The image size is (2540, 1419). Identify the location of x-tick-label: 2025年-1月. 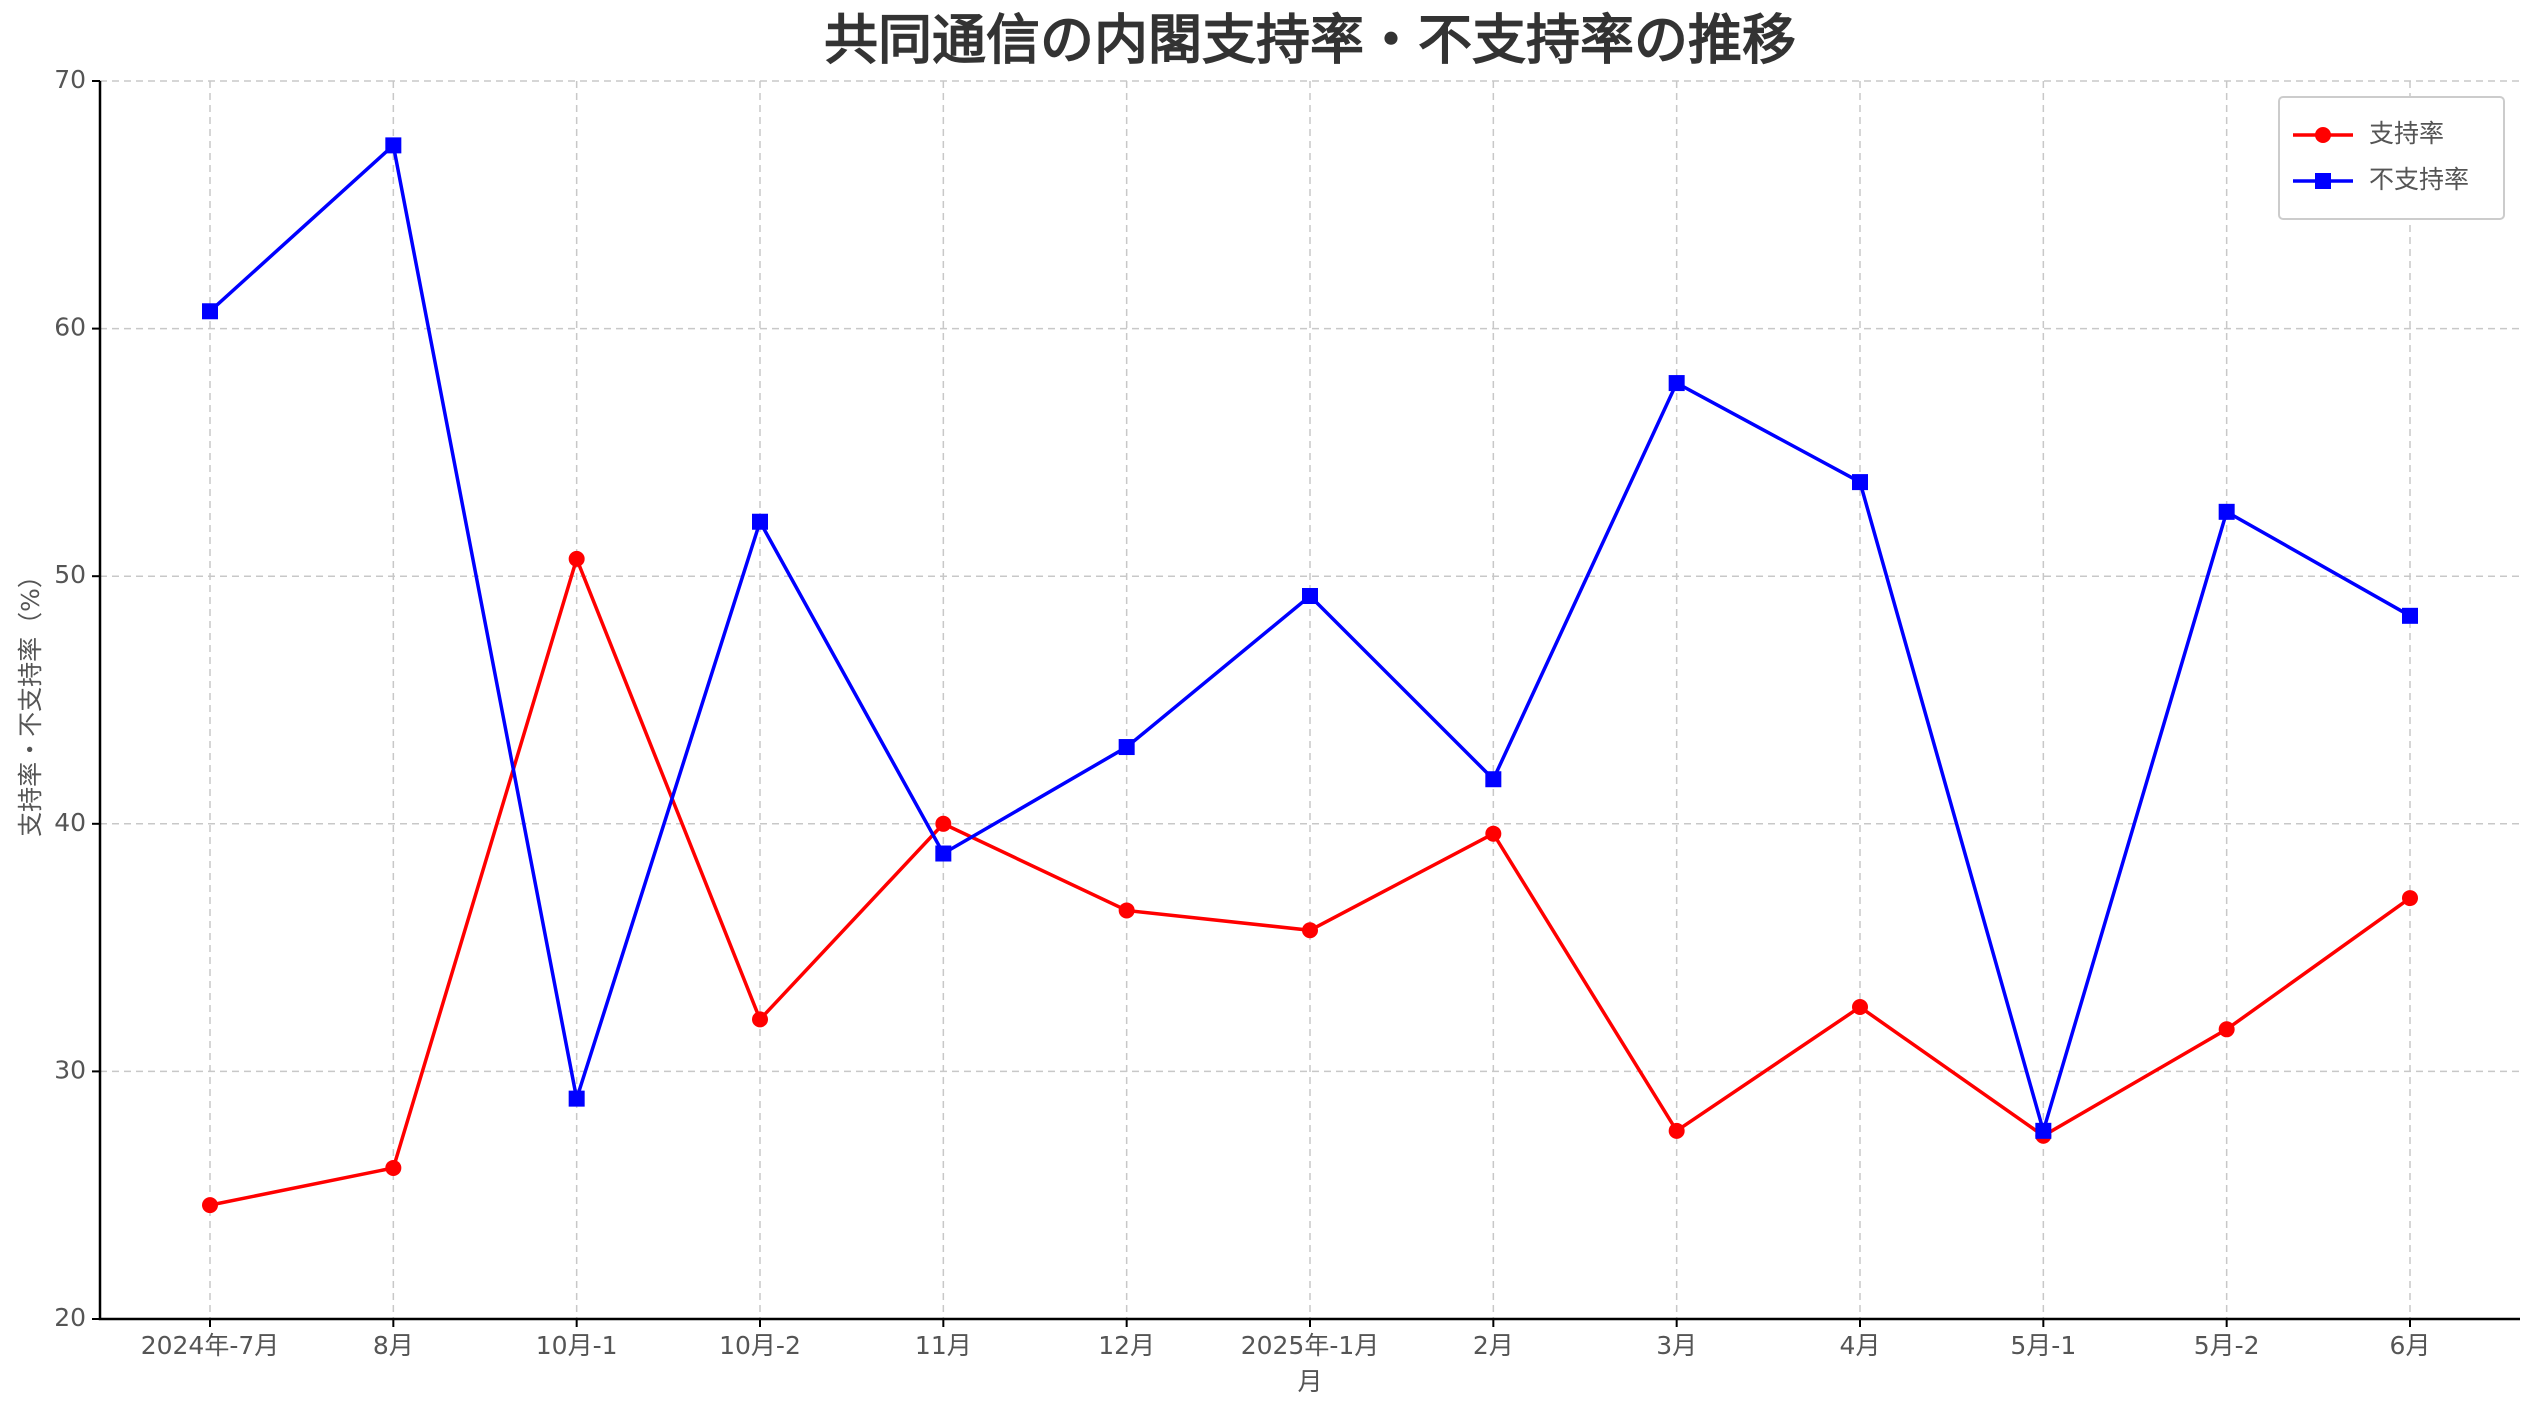
(1310, 1345).